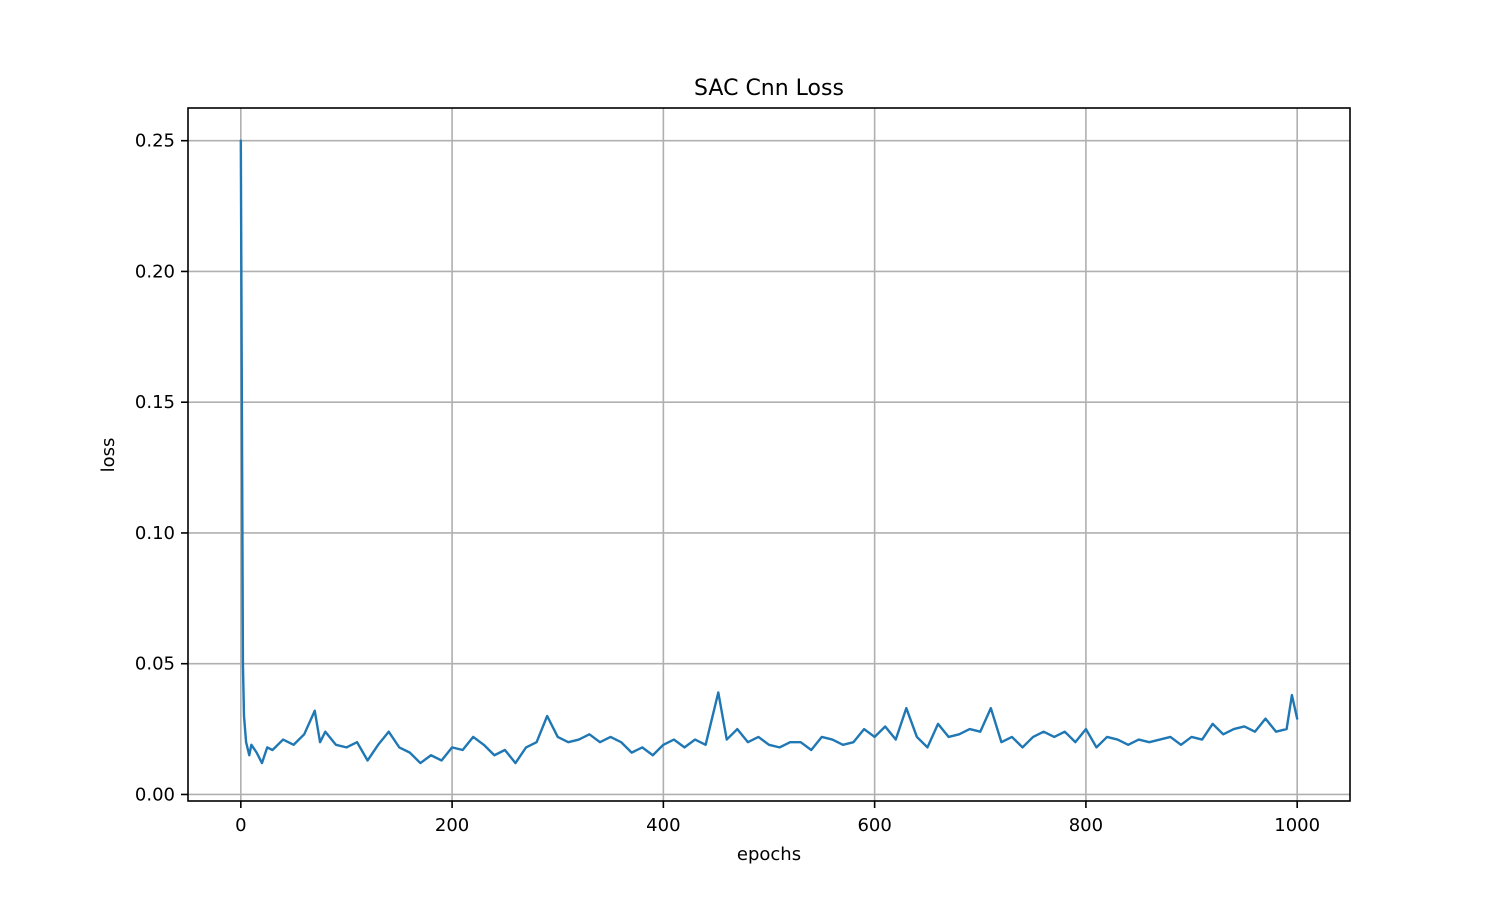  Describe the element at coordinates (155, 533) in the screenshot. I see `y-tick-label: 0.10` at that location.